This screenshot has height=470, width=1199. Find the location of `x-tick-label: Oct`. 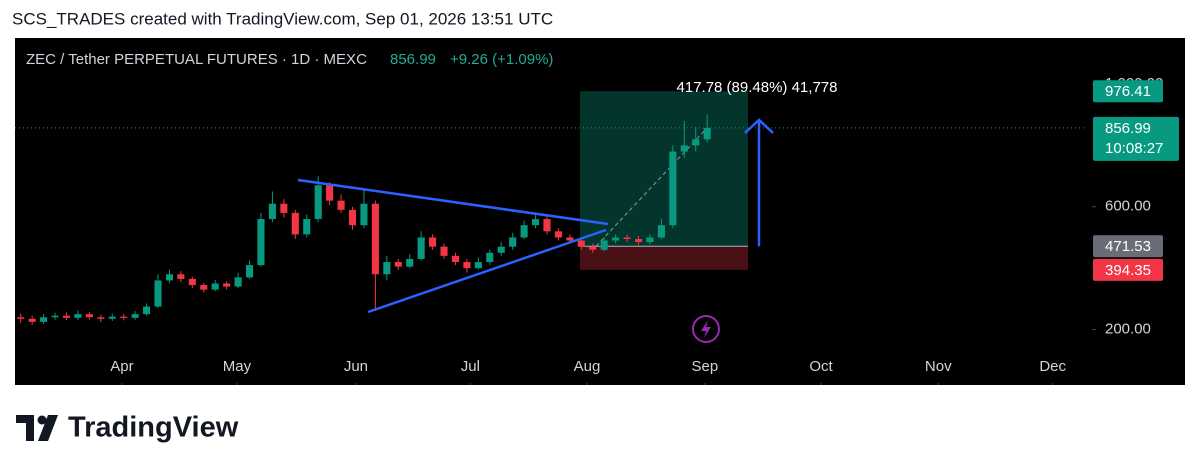

x-tick-label: Oct is located at coordinates (821, 366).